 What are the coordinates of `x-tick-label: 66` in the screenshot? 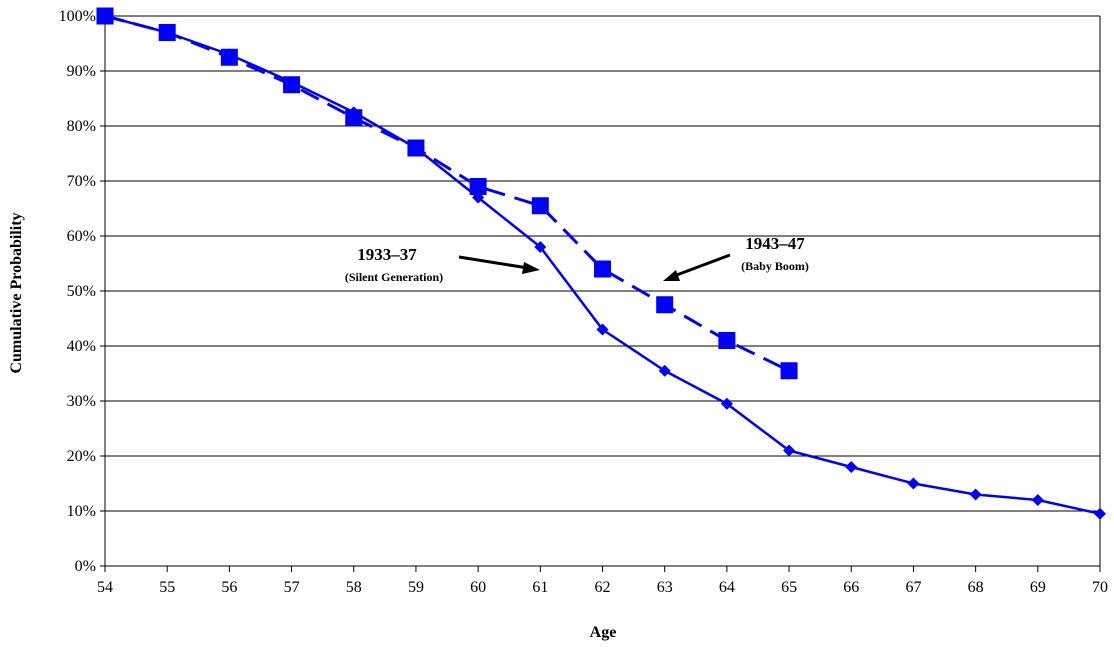 It's located at (851, 587).